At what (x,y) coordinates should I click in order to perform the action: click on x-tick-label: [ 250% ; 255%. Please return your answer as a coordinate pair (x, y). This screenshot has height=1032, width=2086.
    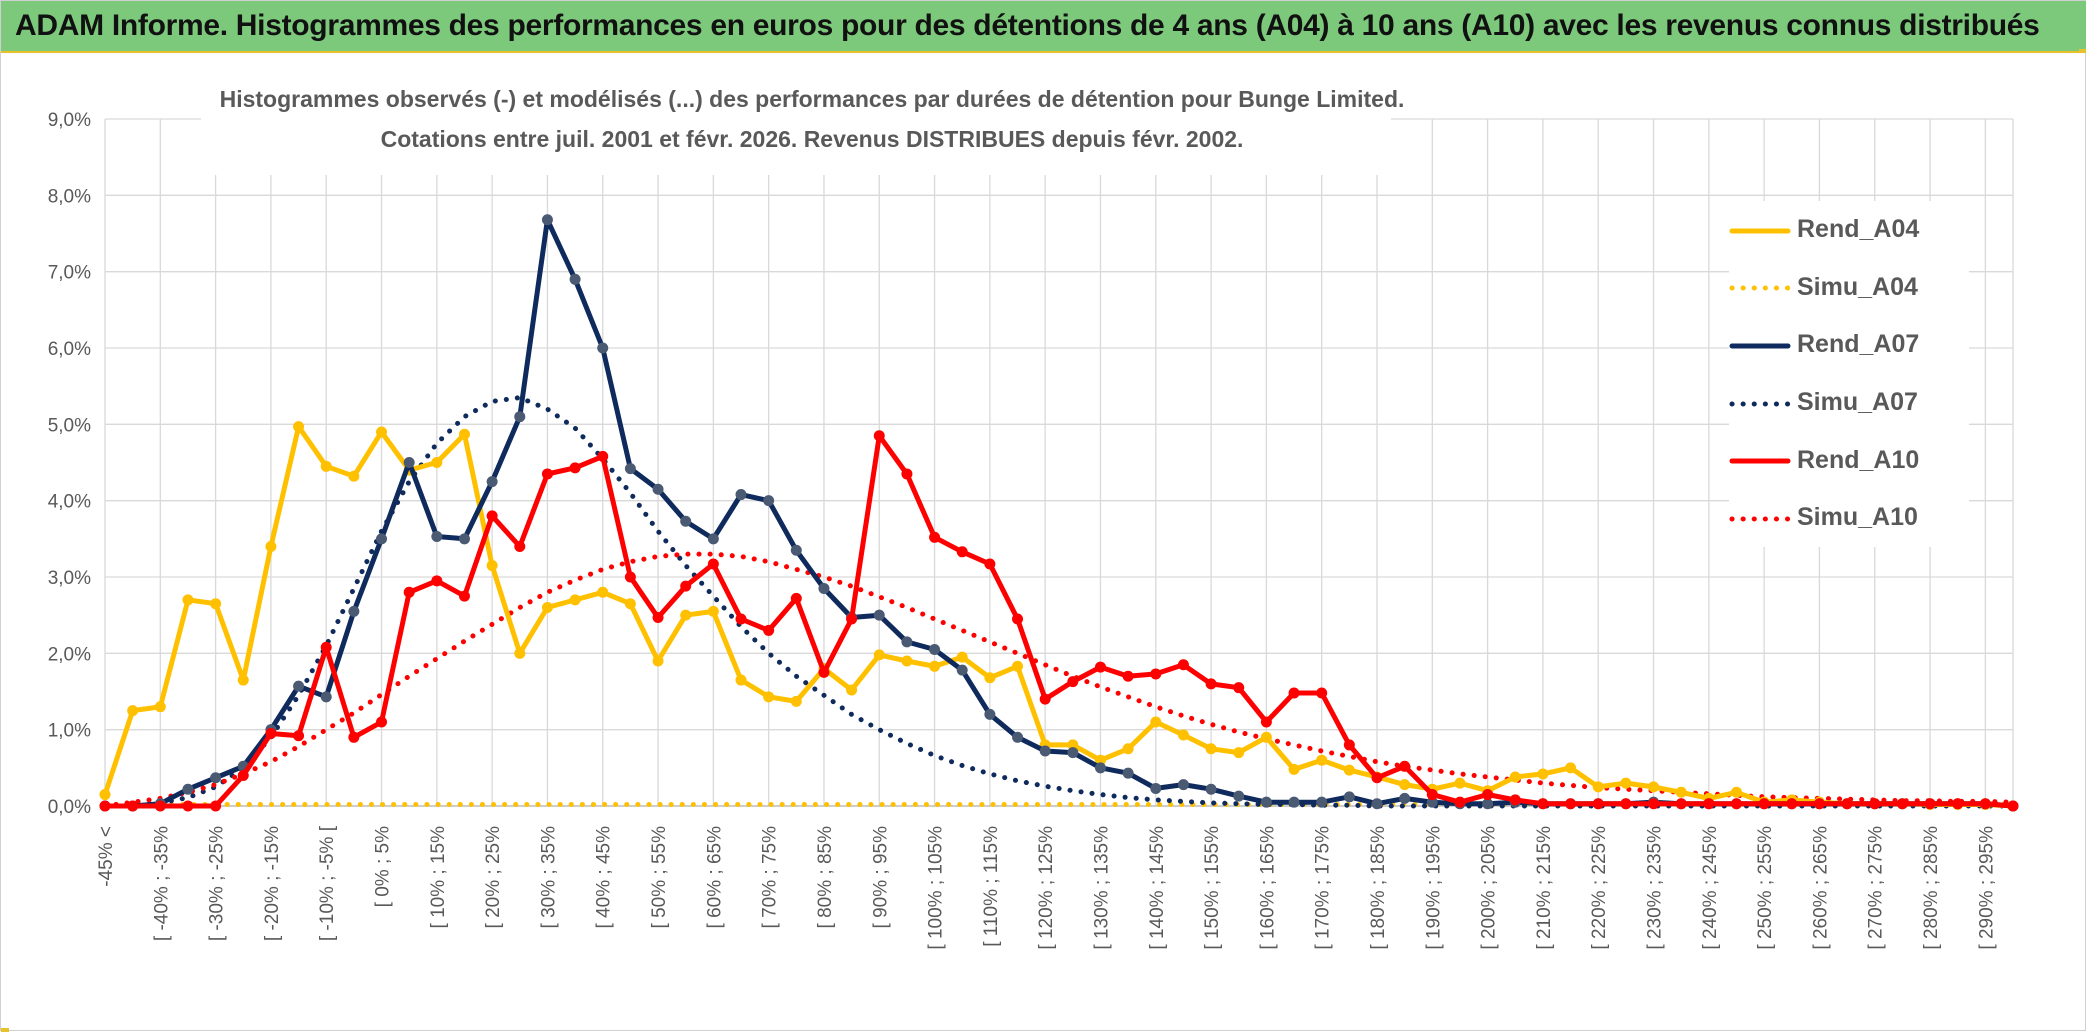
    Looking at the image, I should click on (1765, 888).